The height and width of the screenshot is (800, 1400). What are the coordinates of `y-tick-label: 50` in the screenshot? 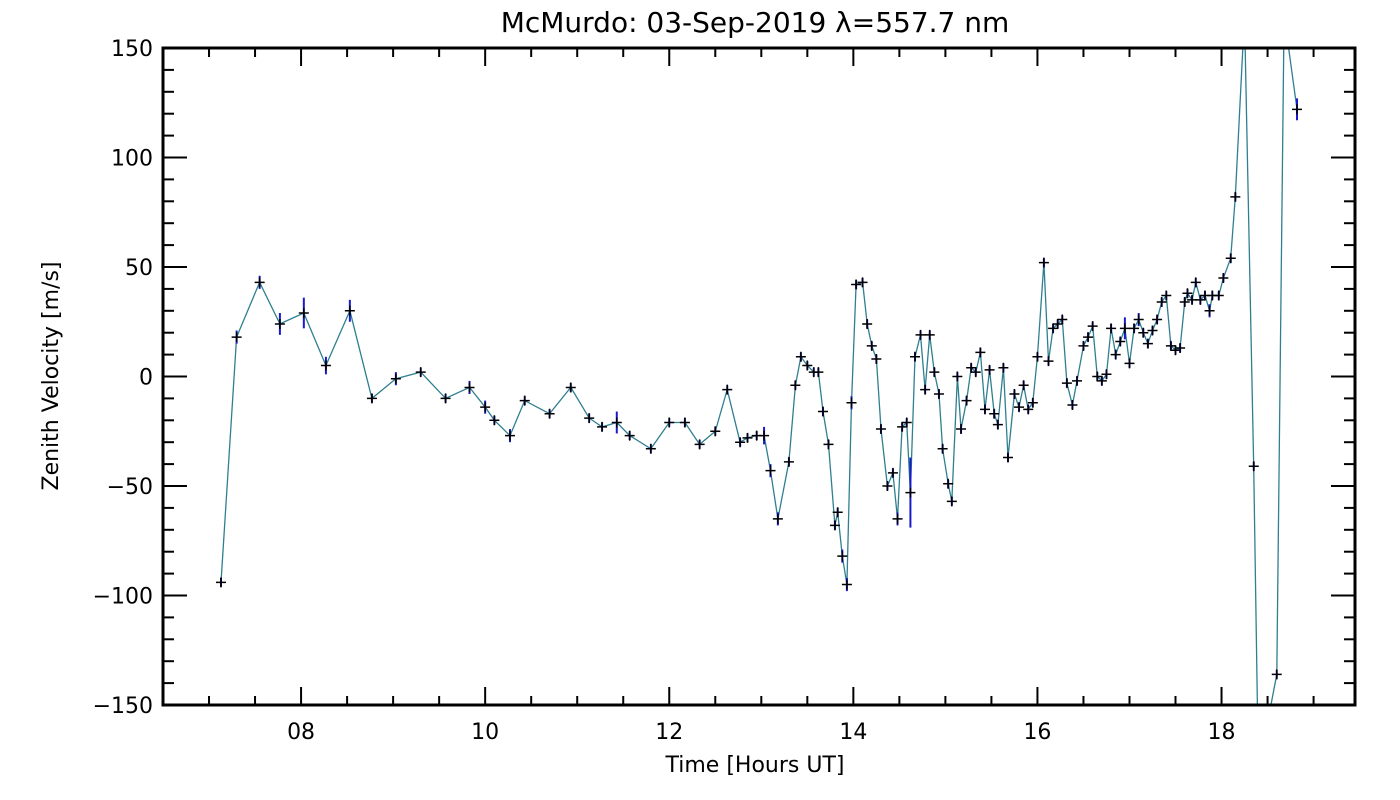 It's located at (139, 268).